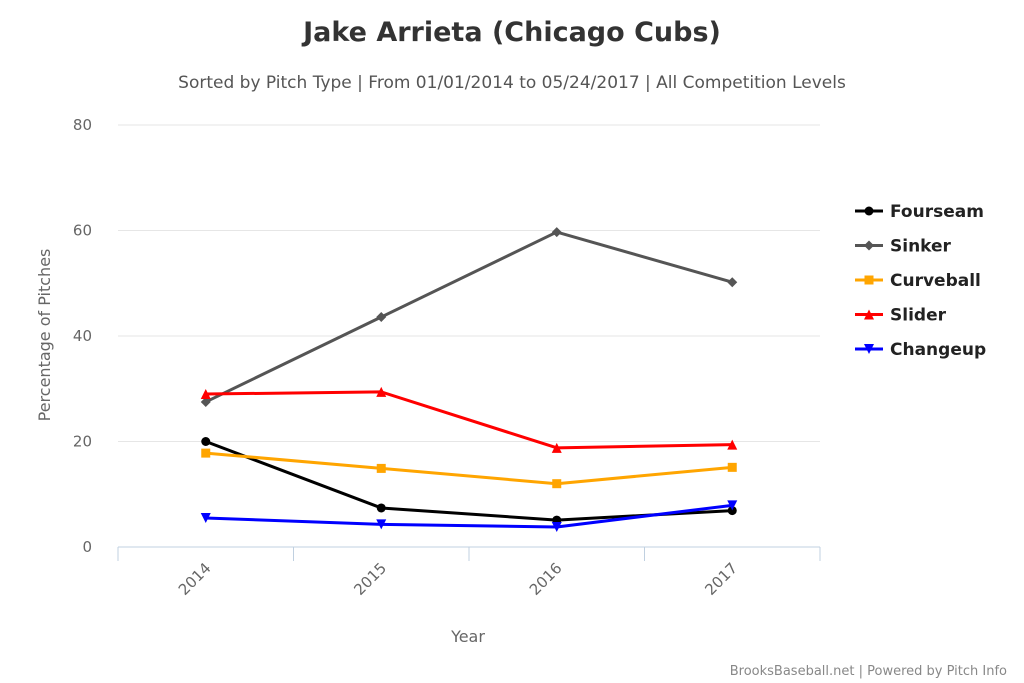 The image size is (1024, 683). I want to click on series-curveball, so click(469, 468).